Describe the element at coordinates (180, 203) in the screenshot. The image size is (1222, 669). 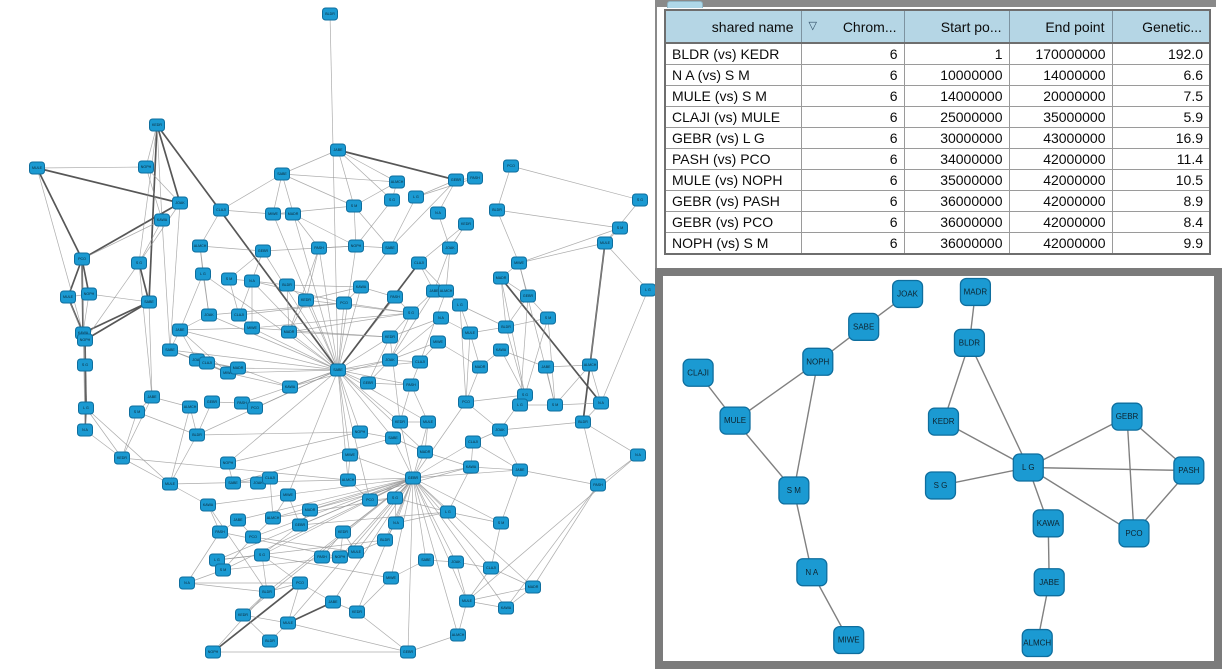
I see `network-node: JOAK` at that location.